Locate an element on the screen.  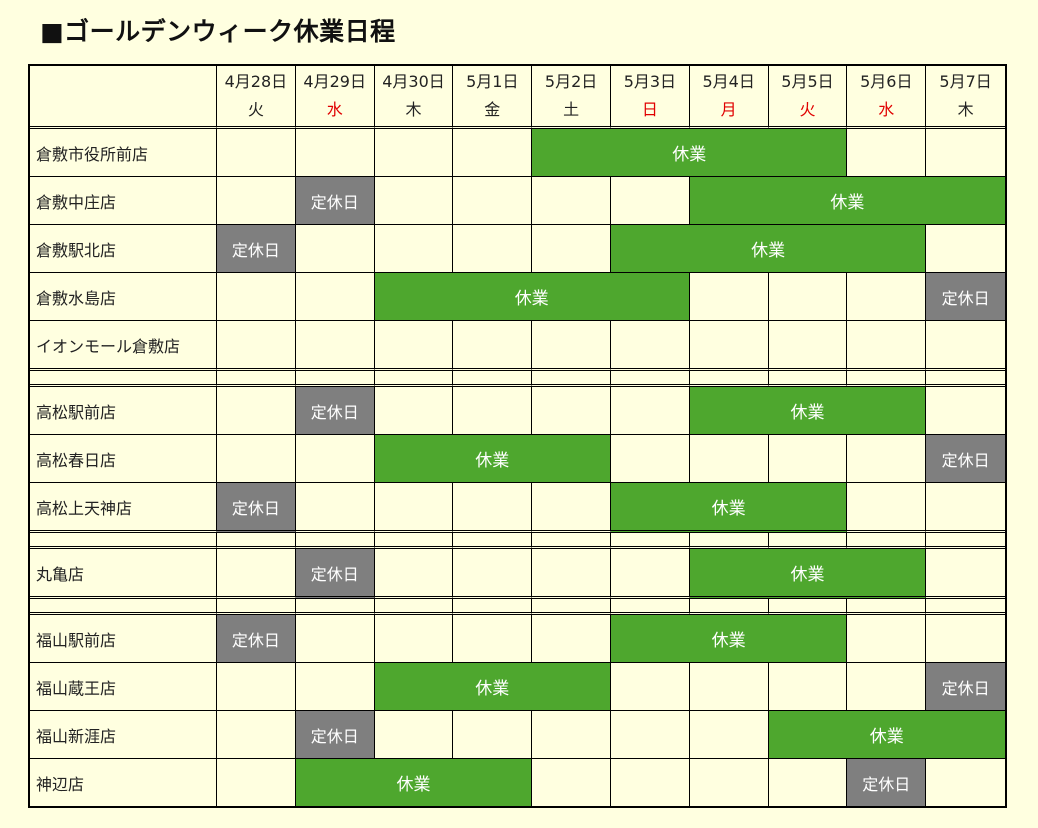
day-header: 4月28日火 is located at coordinates (256, 97).